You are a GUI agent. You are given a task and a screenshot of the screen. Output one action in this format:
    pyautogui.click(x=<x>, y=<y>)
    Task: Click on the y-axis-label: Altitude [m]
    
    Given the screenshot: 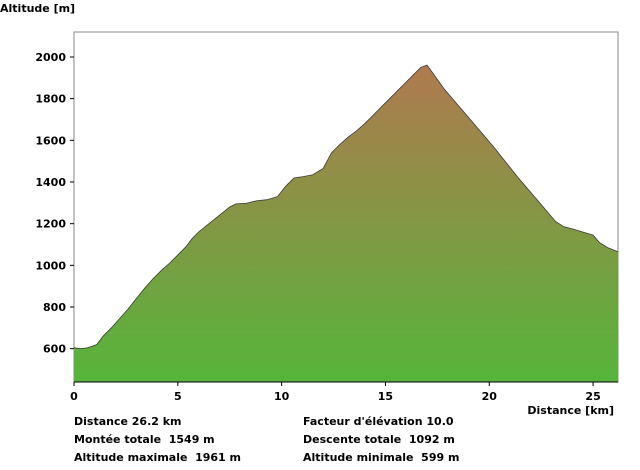 What is the action you would take?
    pyautogui.click(x=37, y=8)
    